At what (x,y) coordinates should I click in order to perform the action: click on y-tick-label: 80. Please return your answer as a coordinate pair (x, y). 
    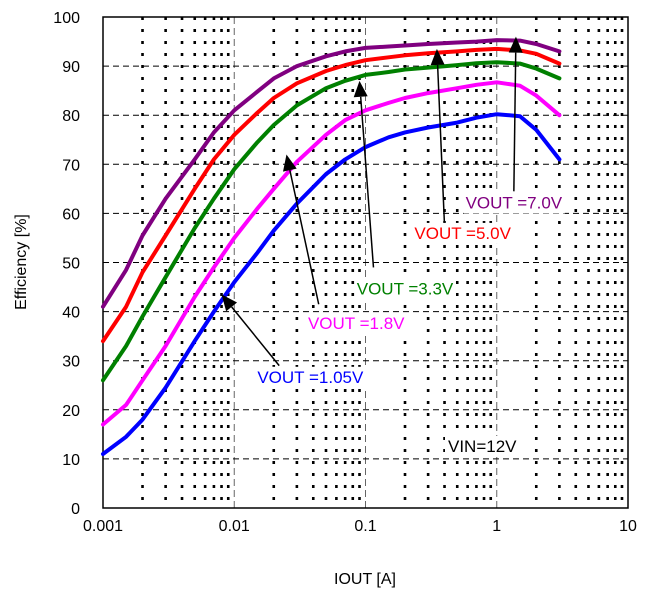
    Looking at the image, I should click on (71, 116).